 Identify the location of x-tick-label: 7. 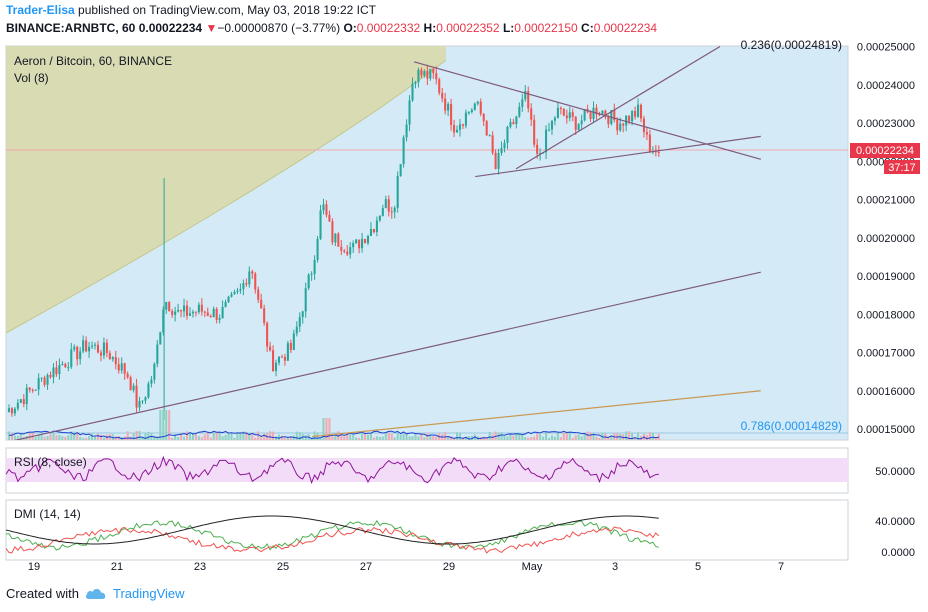
(781, 567).